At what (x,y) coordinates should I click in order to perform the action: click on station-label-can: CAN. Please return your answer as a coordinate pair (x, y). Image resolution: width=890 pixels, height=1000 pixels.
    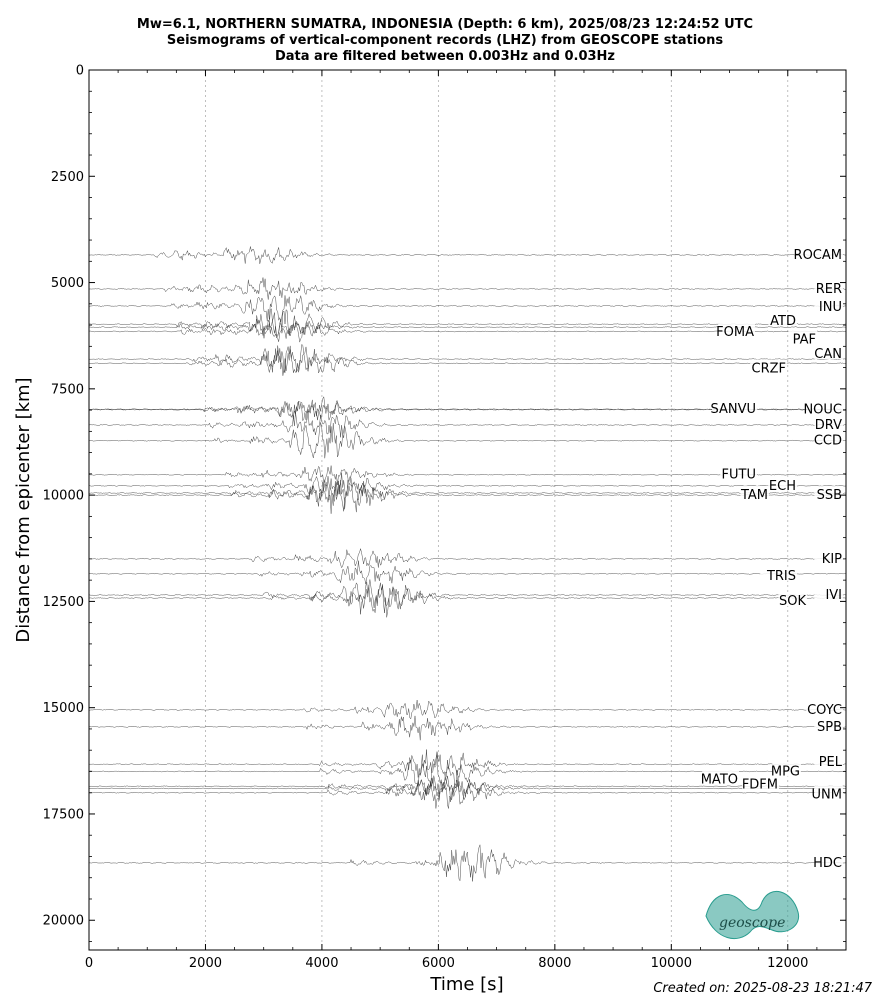
    Looking at the image, I should click on (828, 354).